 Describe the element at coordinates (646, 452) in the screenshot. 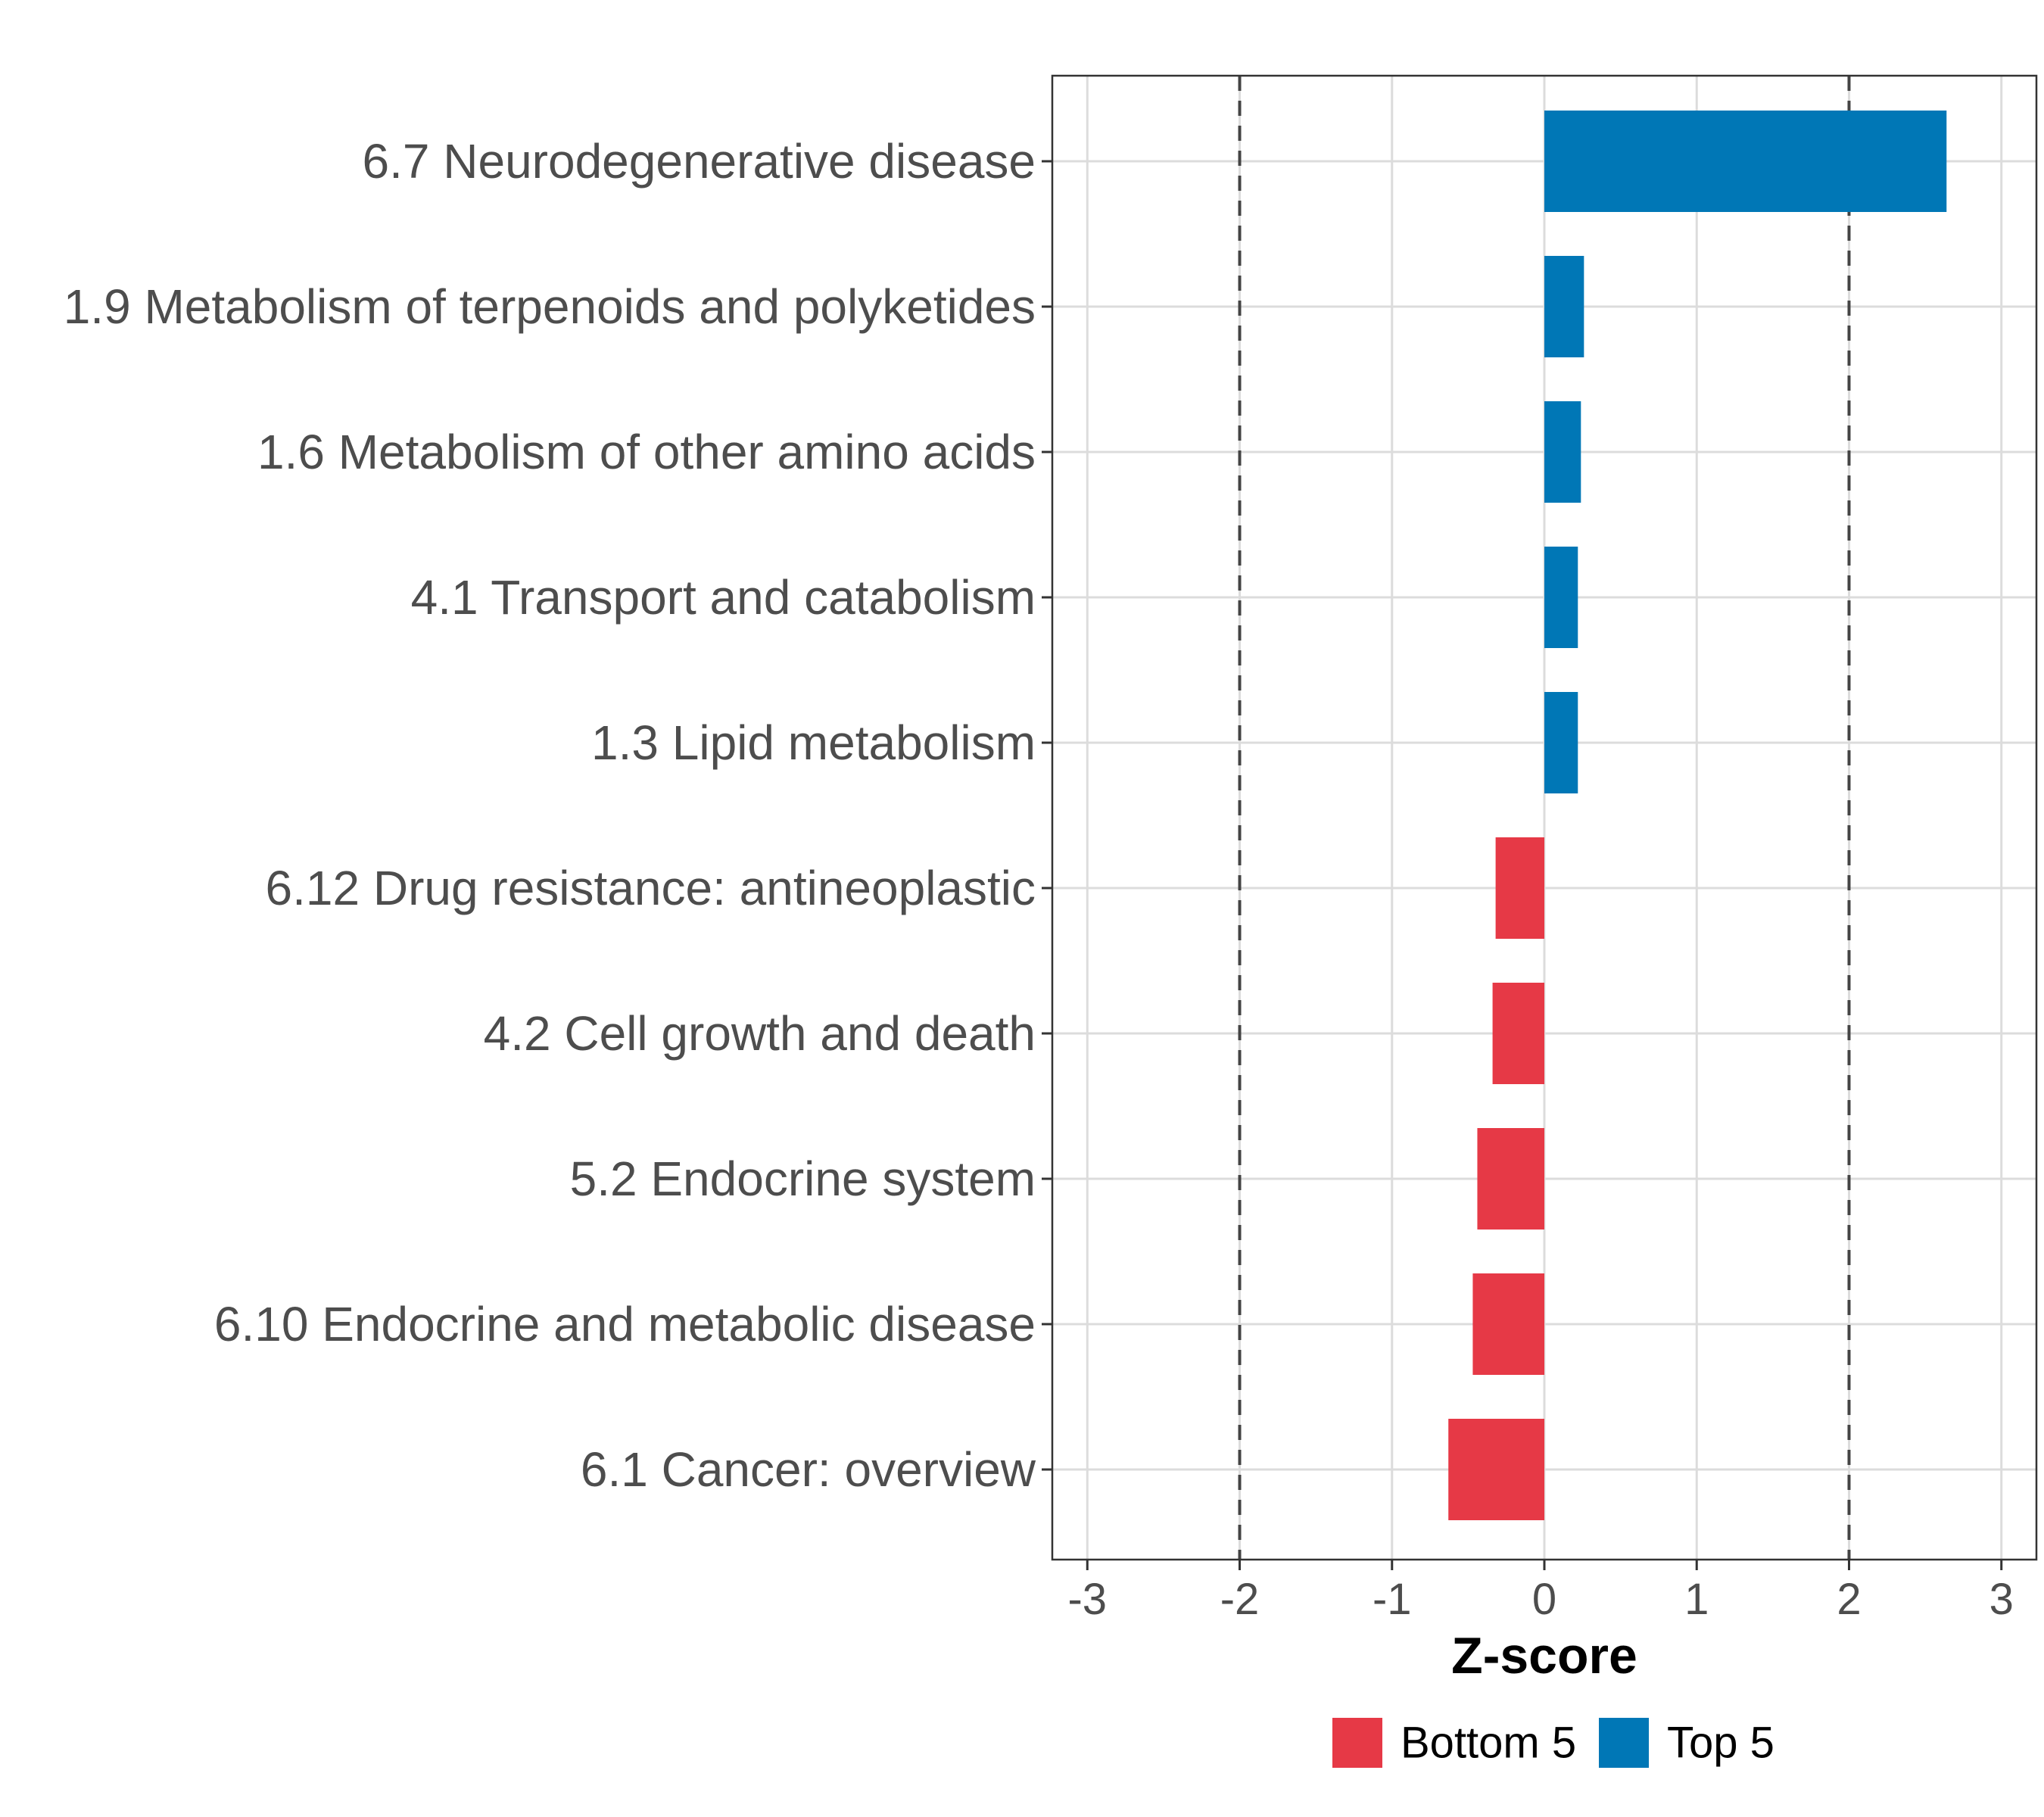

I see `y-tick-label: 1.6 Metabolism of other amino acids` at that location.